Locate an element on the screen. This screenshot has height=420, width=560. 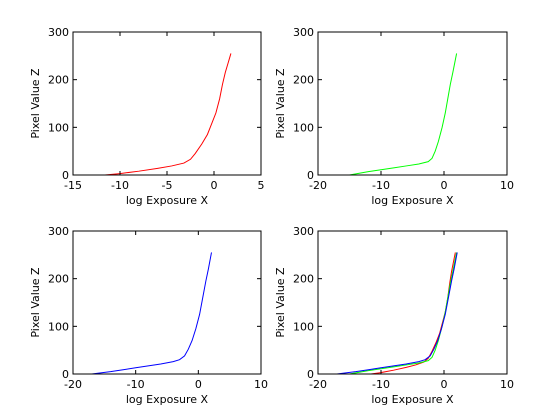
x-tick-label: -15 is located at coordinates (73, 185).